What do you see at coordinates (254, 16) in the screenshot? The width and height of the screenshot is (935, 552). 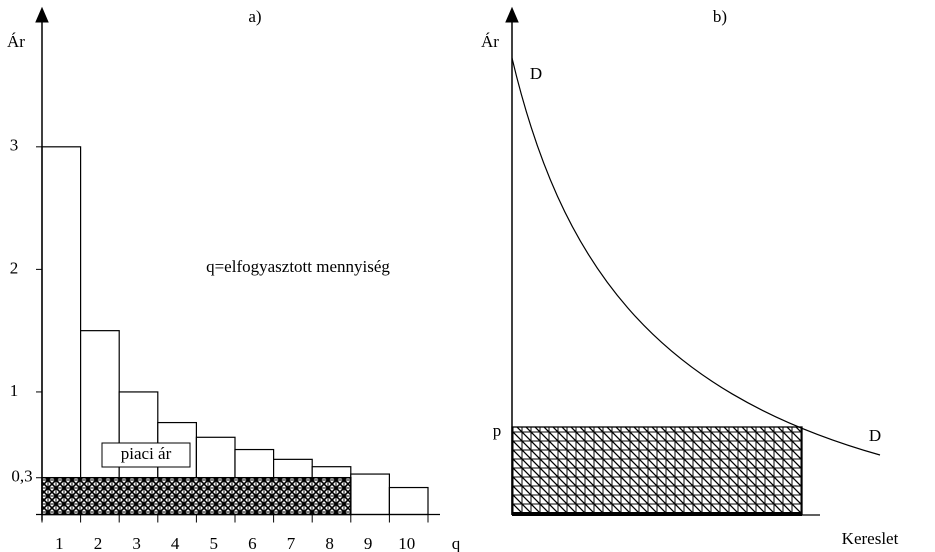 I see `title: a)` at bounding box center [254, 16].